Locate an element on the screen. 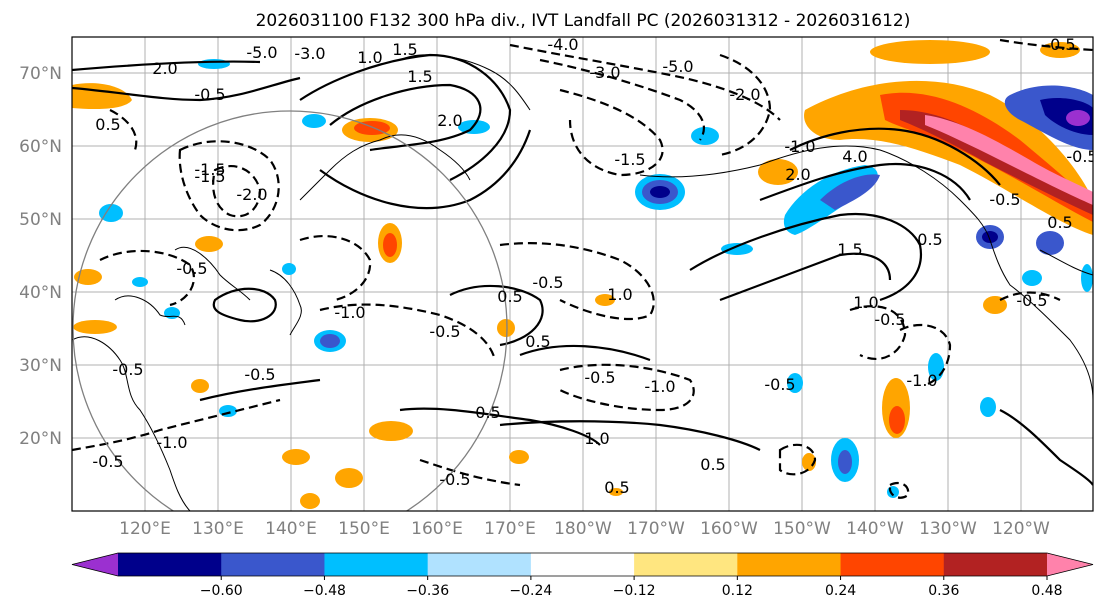  colorbar-tick-label: 0.24 is located at coordinates (840, 591).